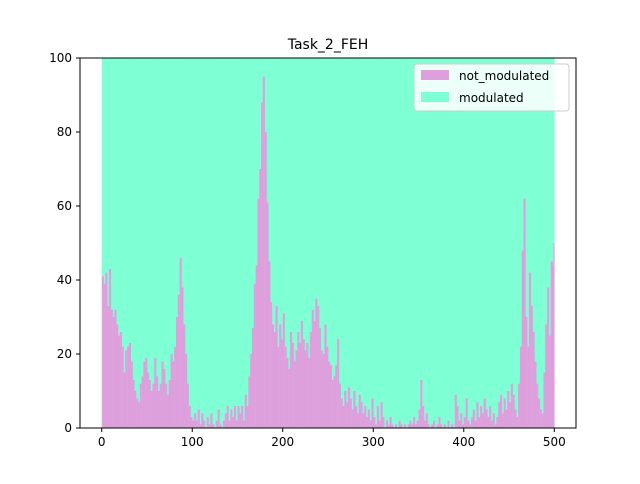  I want to click on y-tick-label: 20, so click(64, 354).